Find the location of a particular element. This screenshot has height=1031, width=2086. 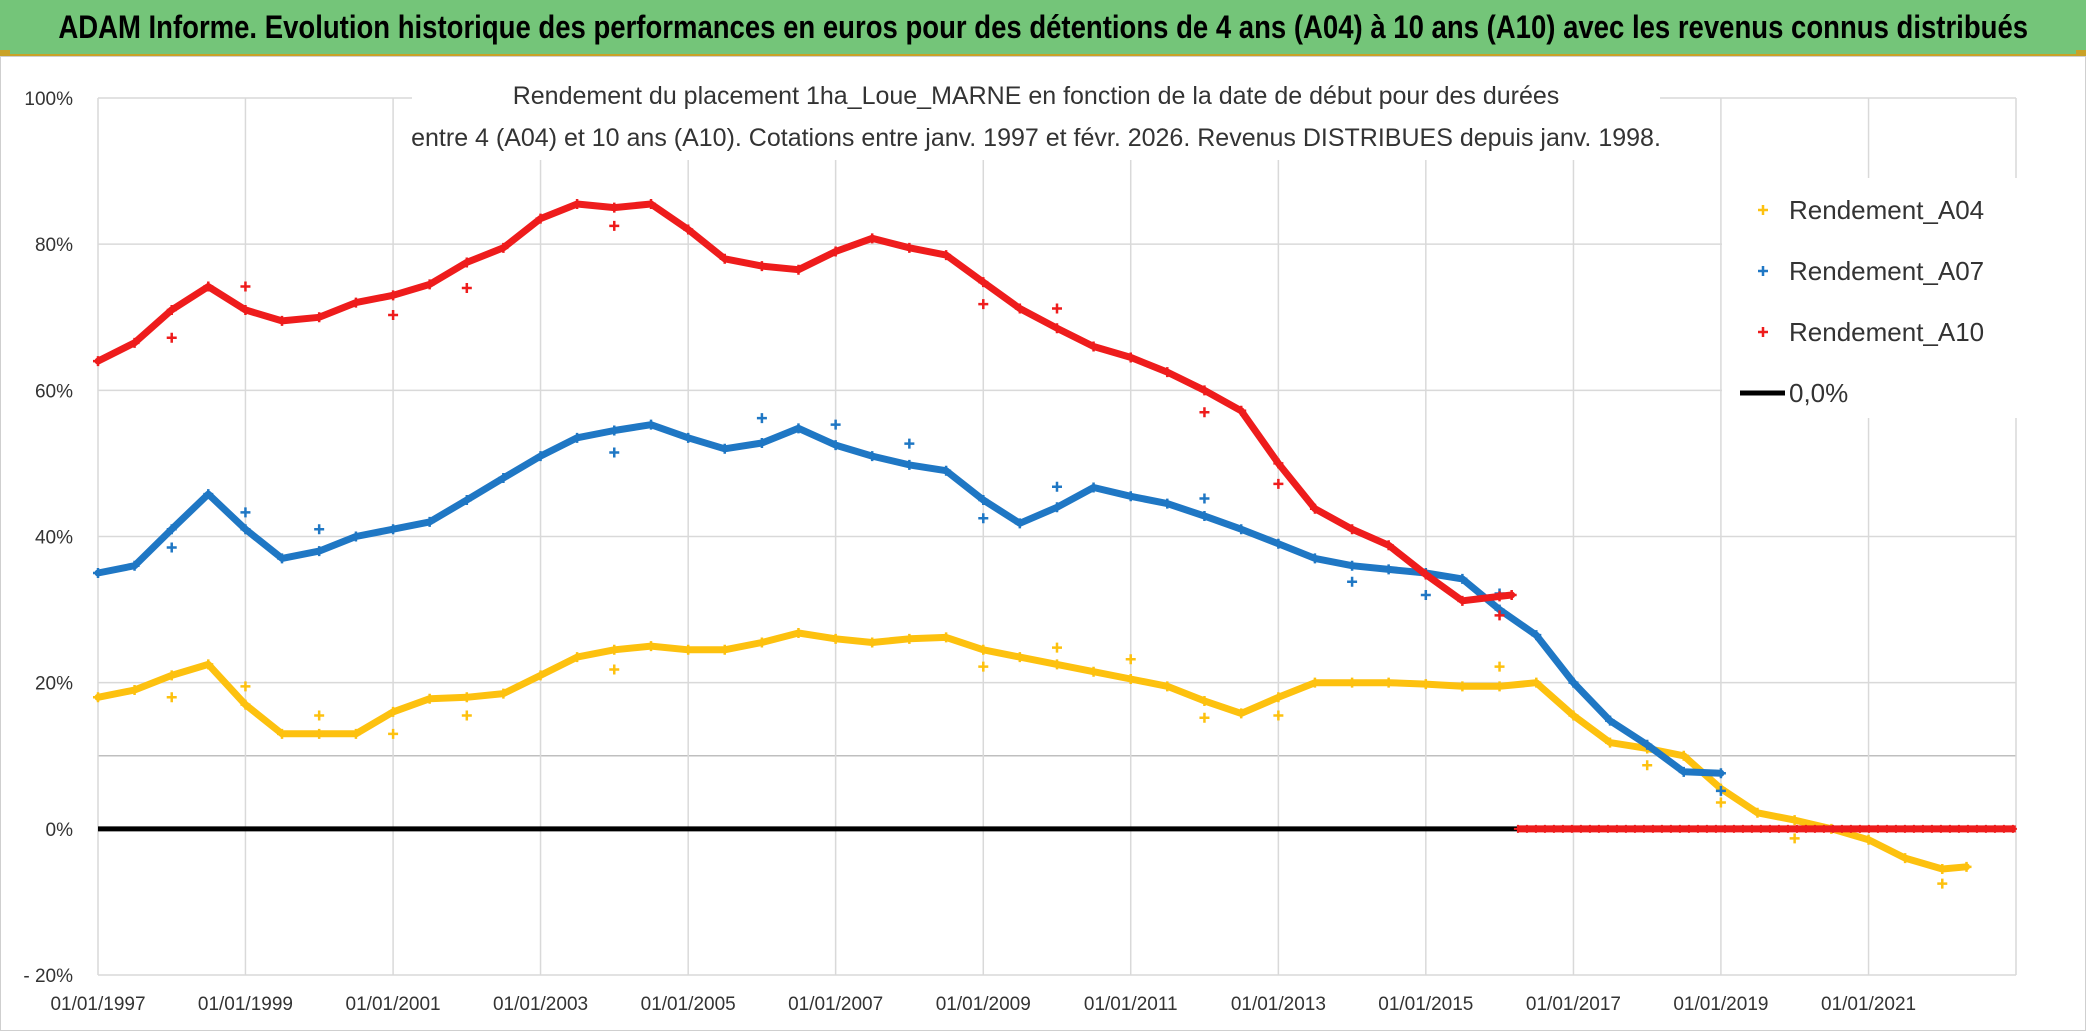

legend-marker-rendement_a10 is located at coordinates (1763, 332).